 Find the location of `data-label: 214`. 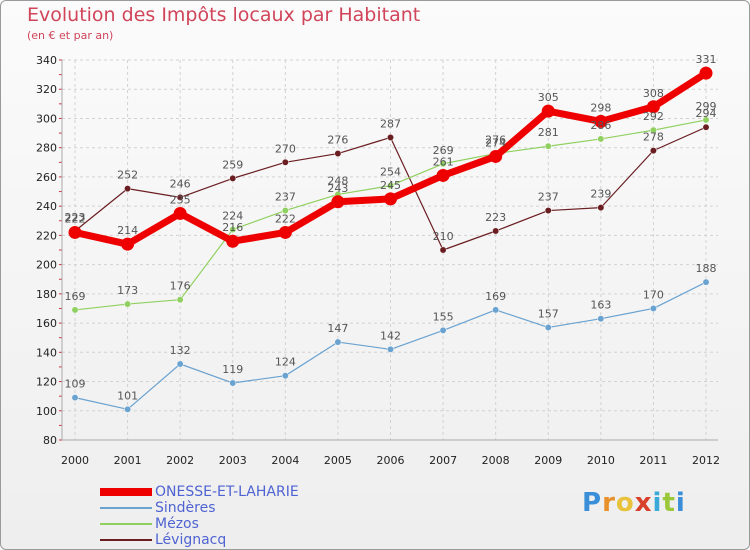

data-label: 214 is located at coordinates (127, 230).